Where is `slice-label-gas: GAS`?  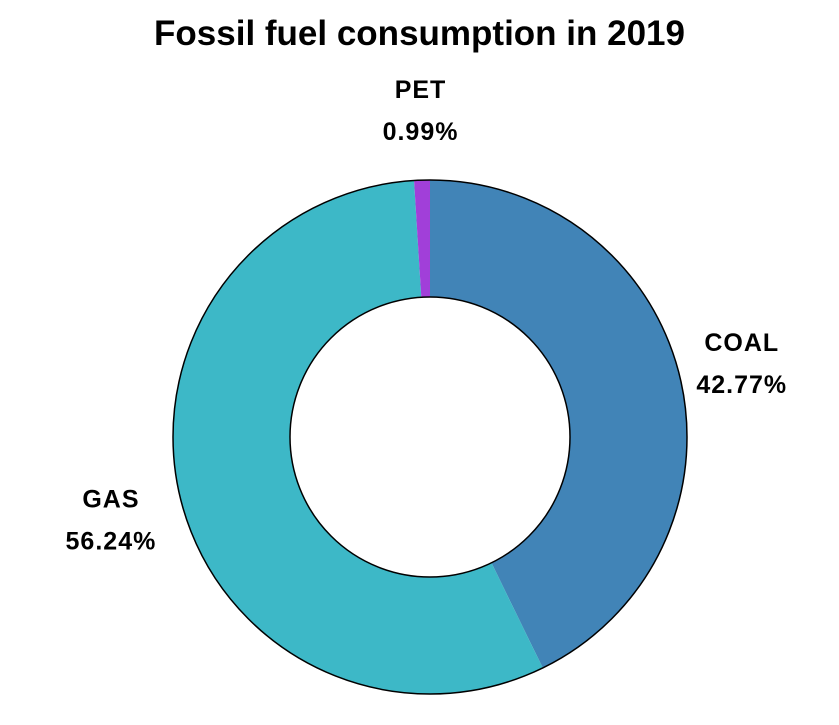
slice-label-gas: GAS is located at coordinates (110, 499).